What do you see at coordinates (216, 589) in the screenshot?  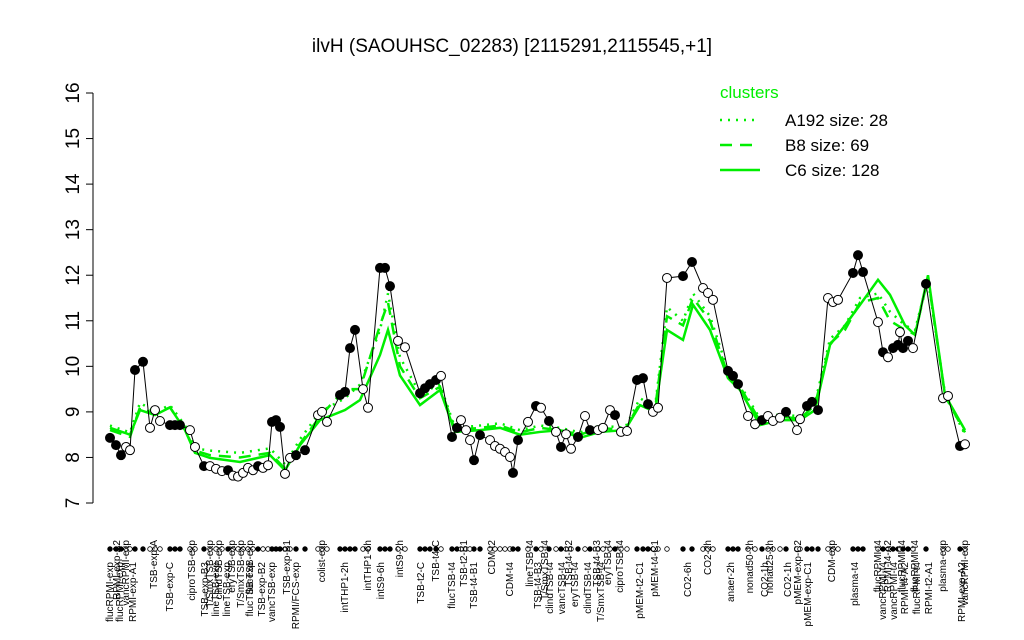 I see `sample-label: lineTSB-exp` at bounding box center [216, 589].